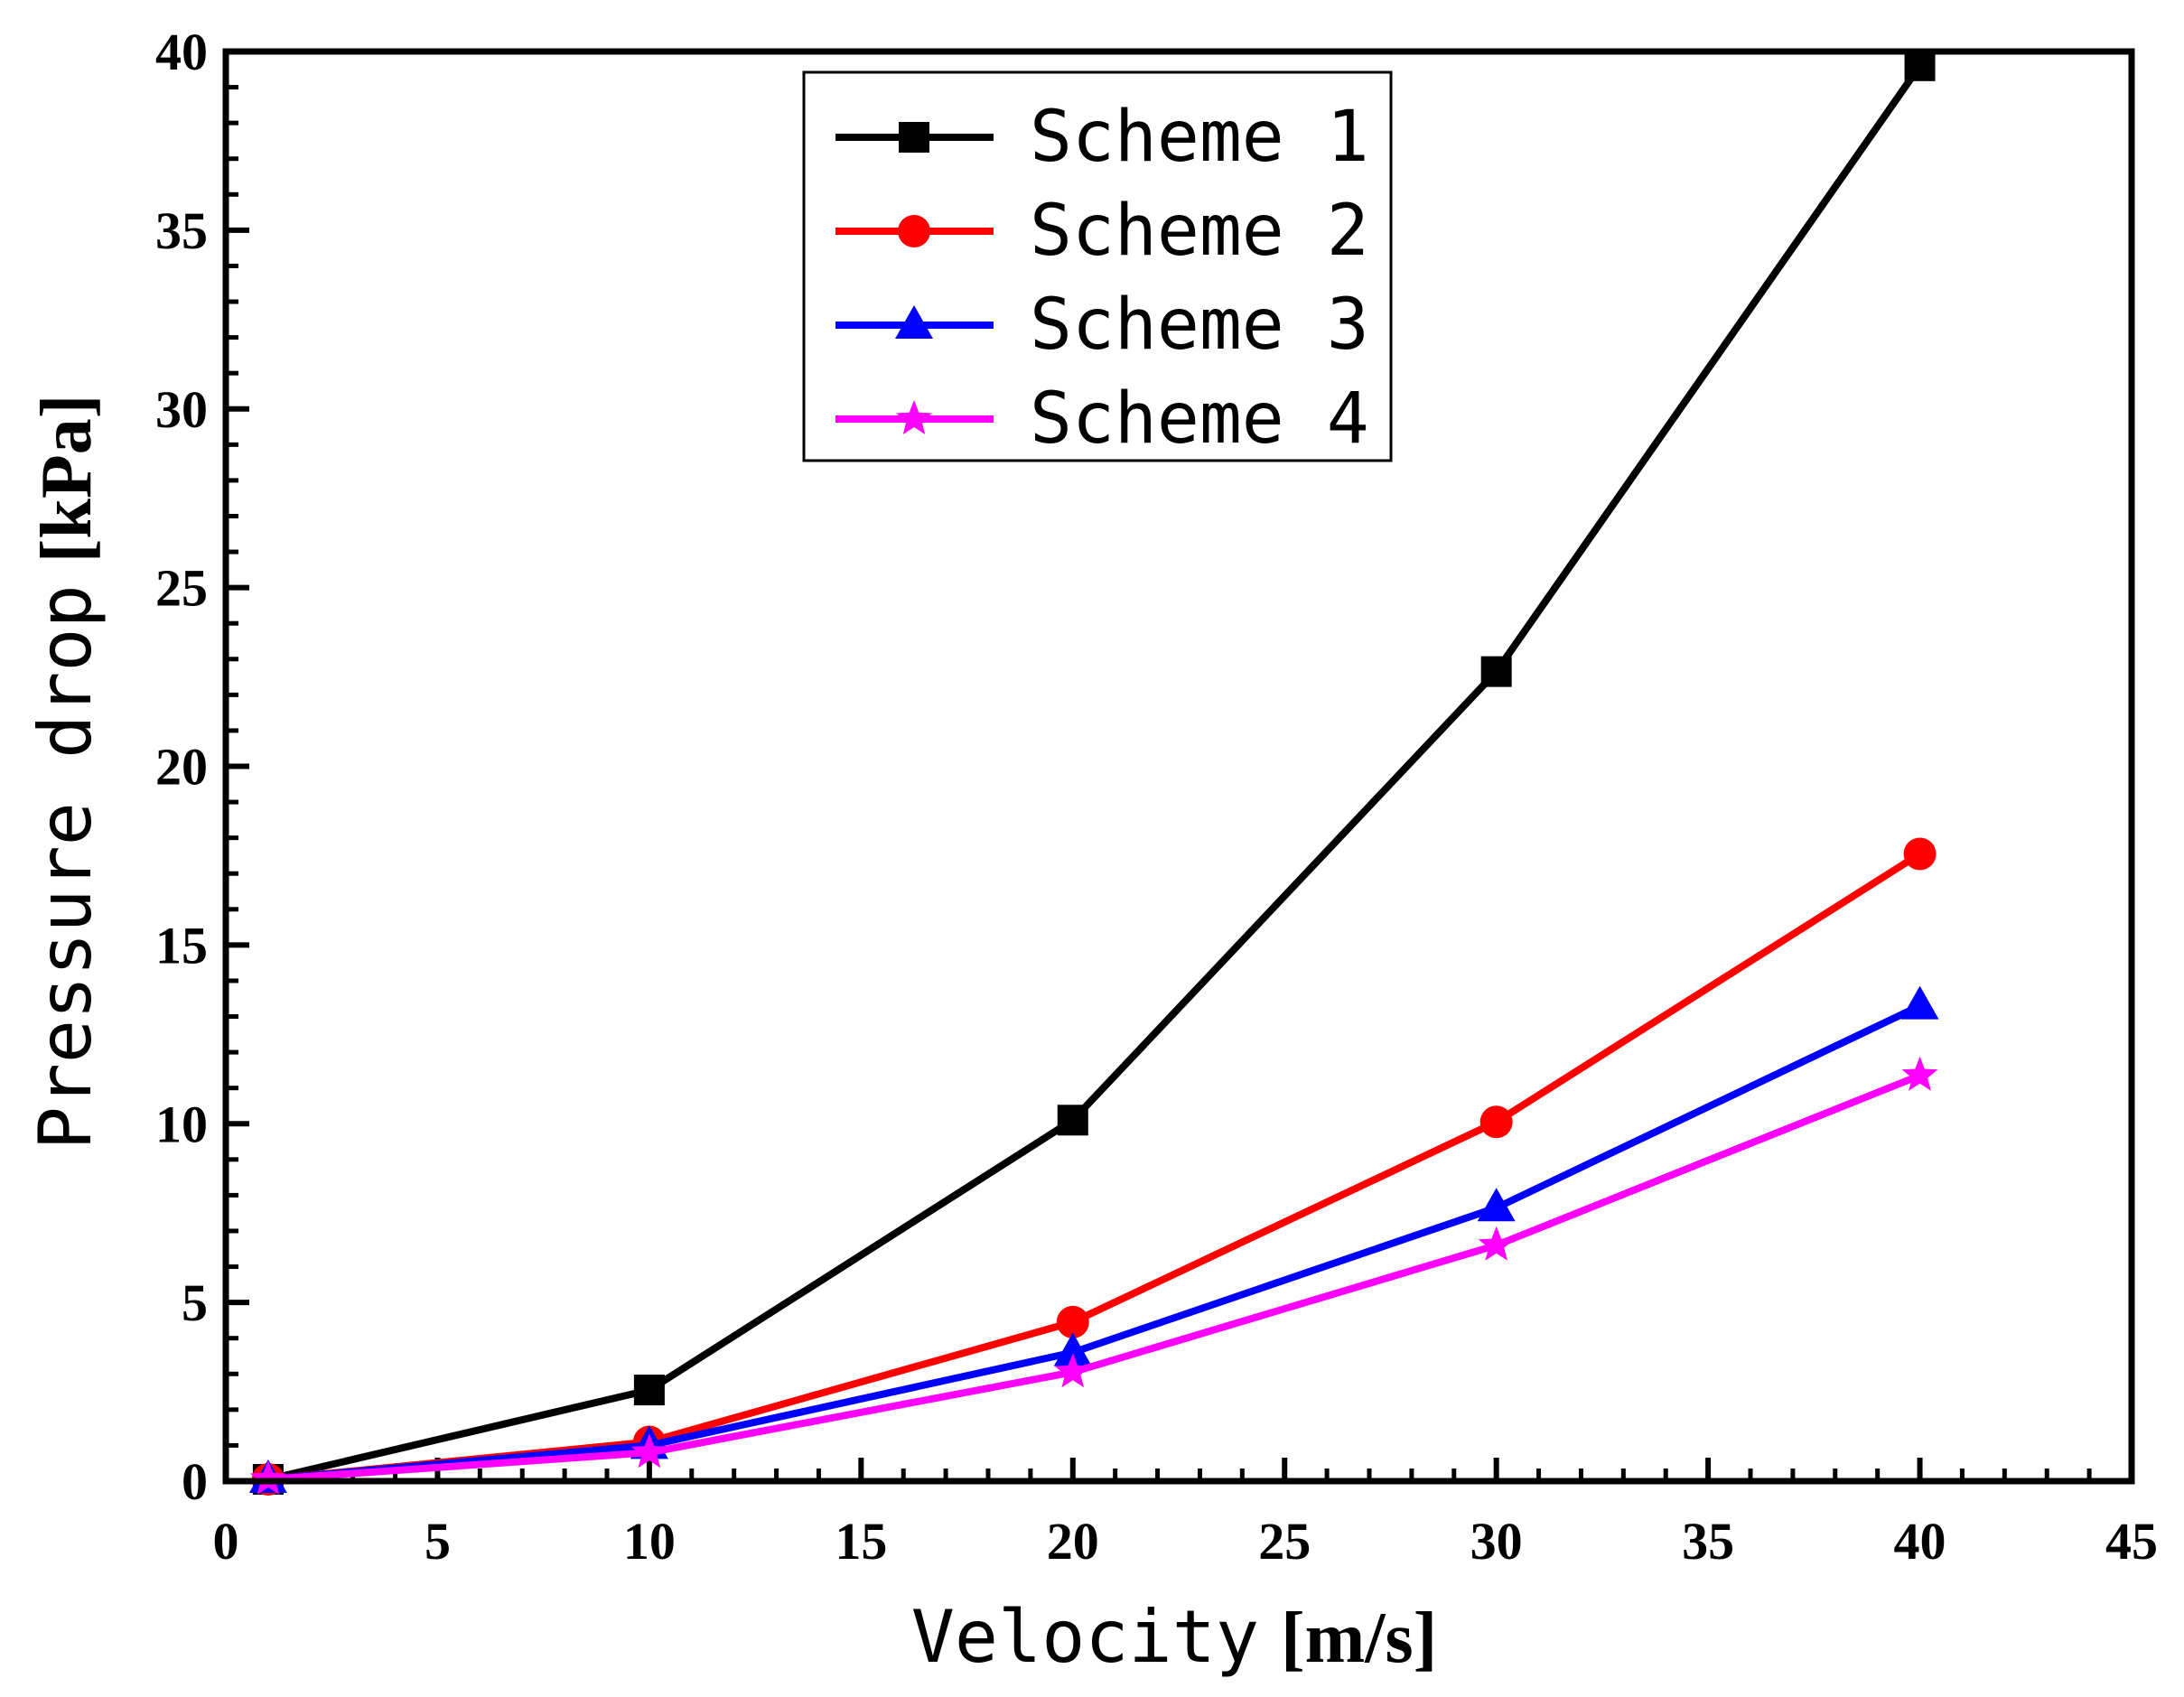 This screenshot has height=1697, width=2184. I want to click on y-tick-label: 10, so click(181, 1124).